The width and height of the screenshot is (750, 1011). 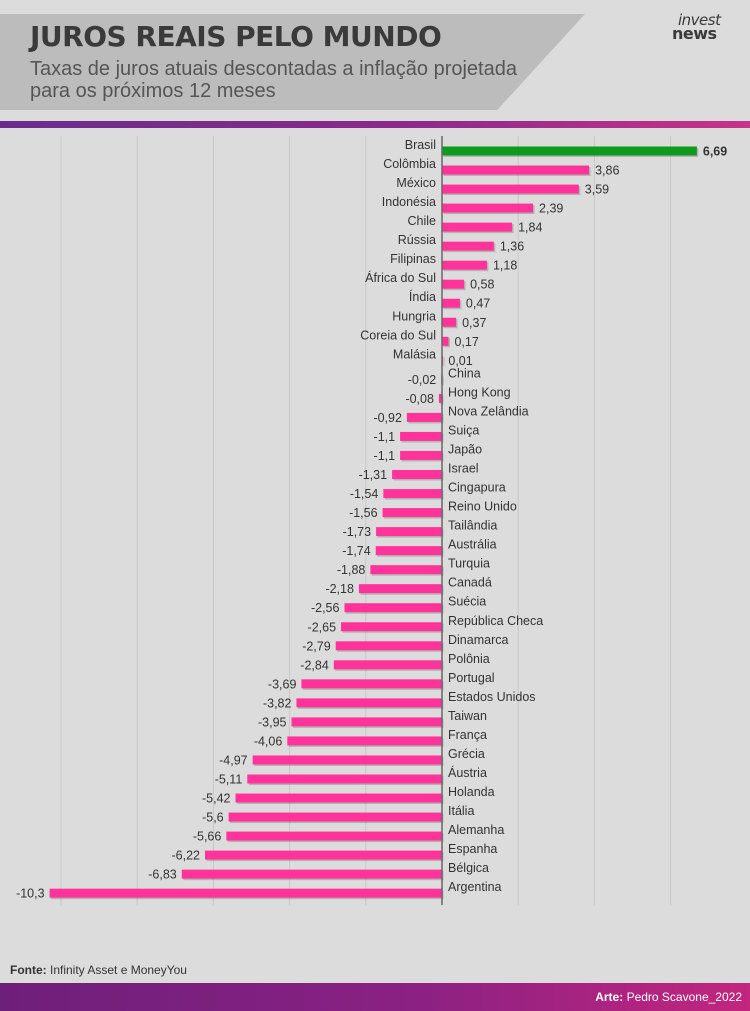 I want to click on value-label: -2,65, so click(x=322, y=627).